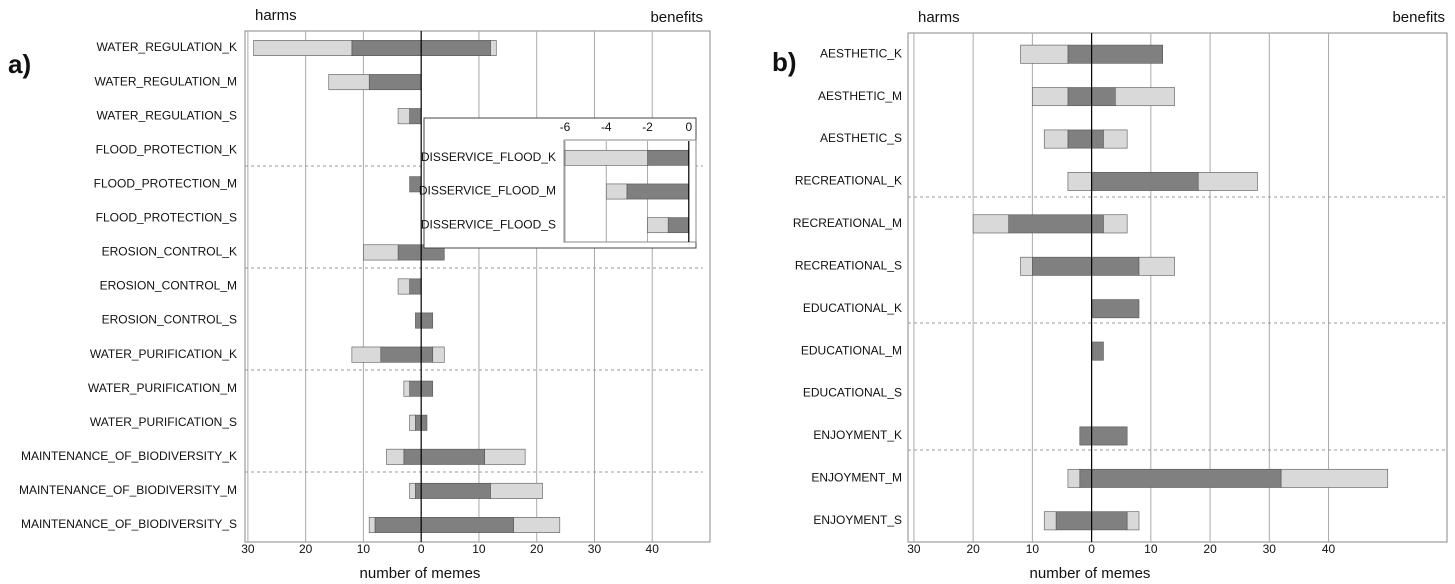 The width and height of the screenshot is (1455, 584). Describe the element at coordinates (606, 127) in the screenshot. I see `x-tick-label: -4` at that location.